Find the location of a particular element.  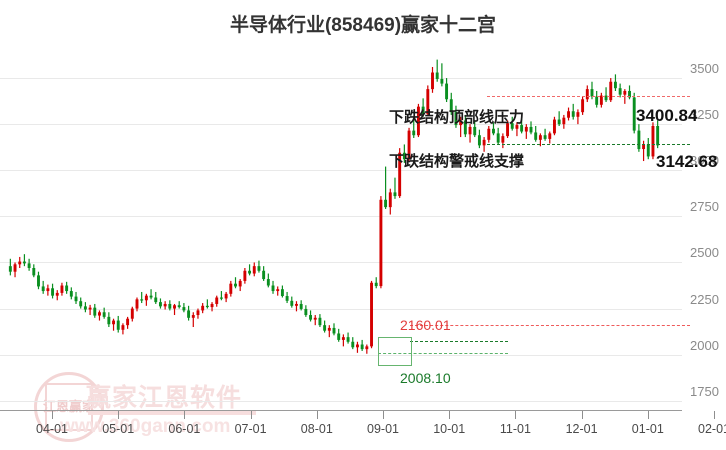

x-axis-tick-label: 02-01 is located at coordinates (712, 429).